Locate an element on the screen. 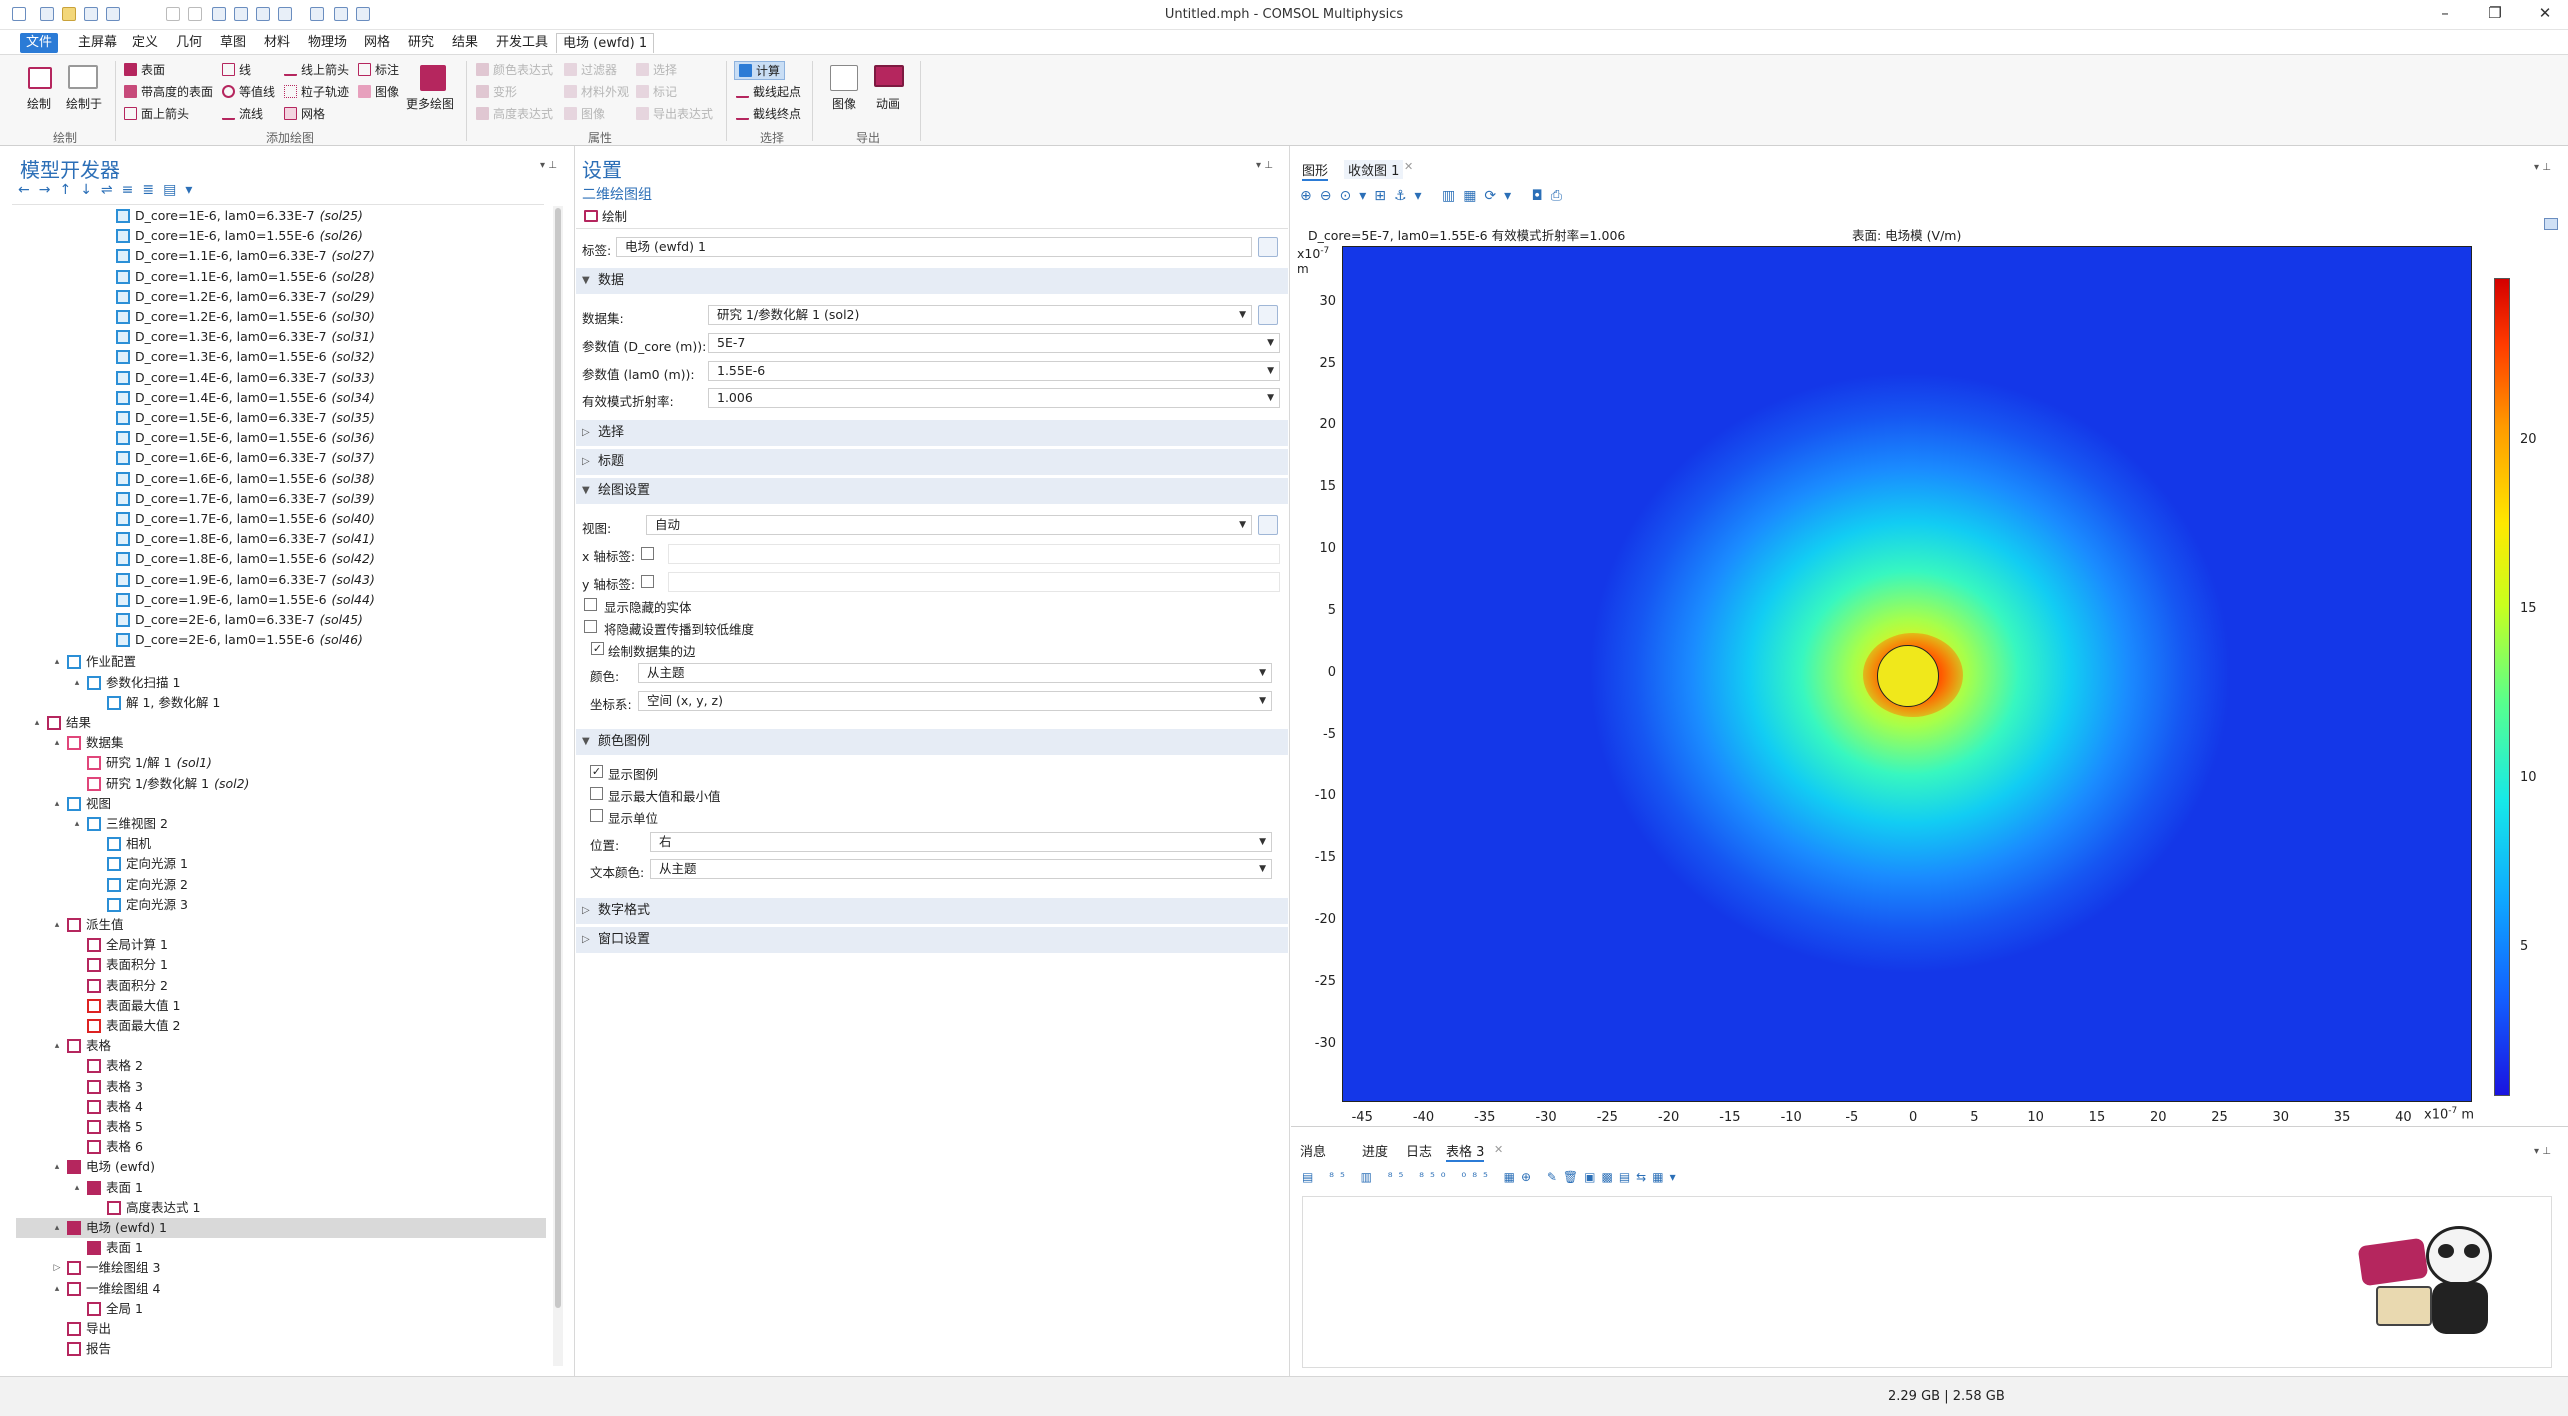 The height and width of the screenshot is (1416, 2568). redo-icon is located at coordinates (195, 14).